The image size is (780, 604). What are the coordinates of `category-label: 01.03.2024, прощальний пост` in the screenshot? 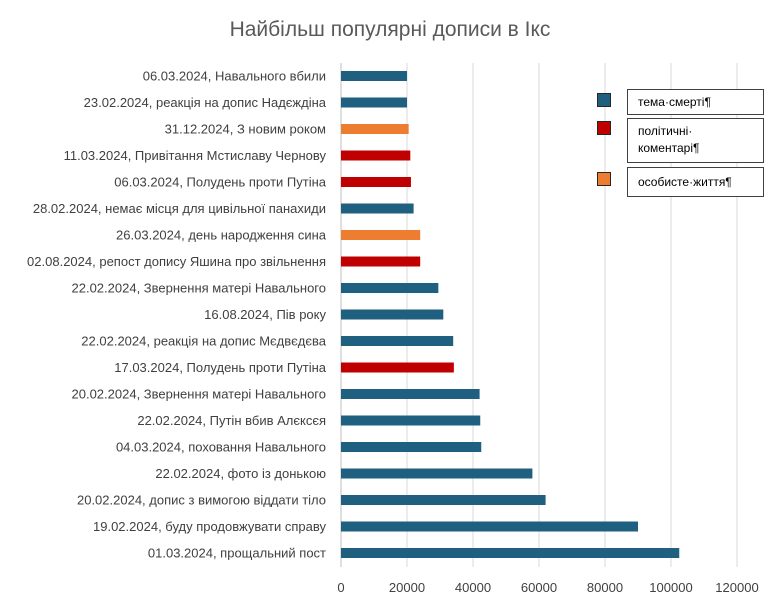 It's located at (237, 553).